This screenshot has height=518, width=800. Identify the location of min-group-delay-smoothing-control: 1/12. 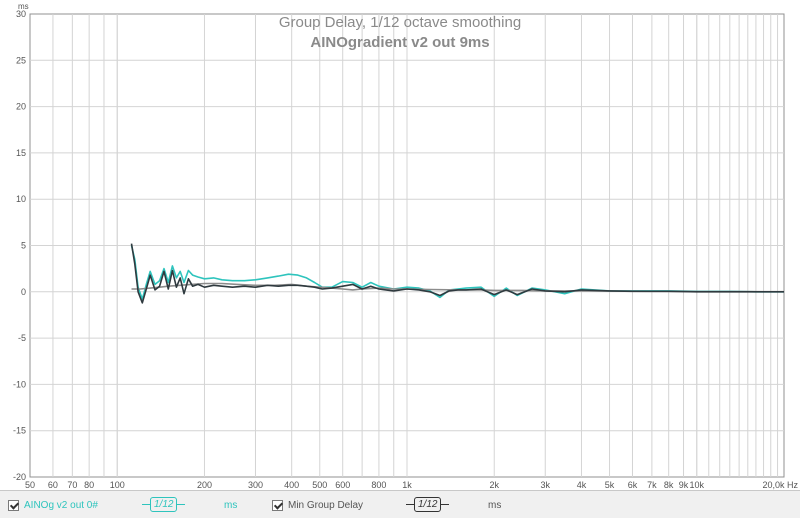
(428, 504).